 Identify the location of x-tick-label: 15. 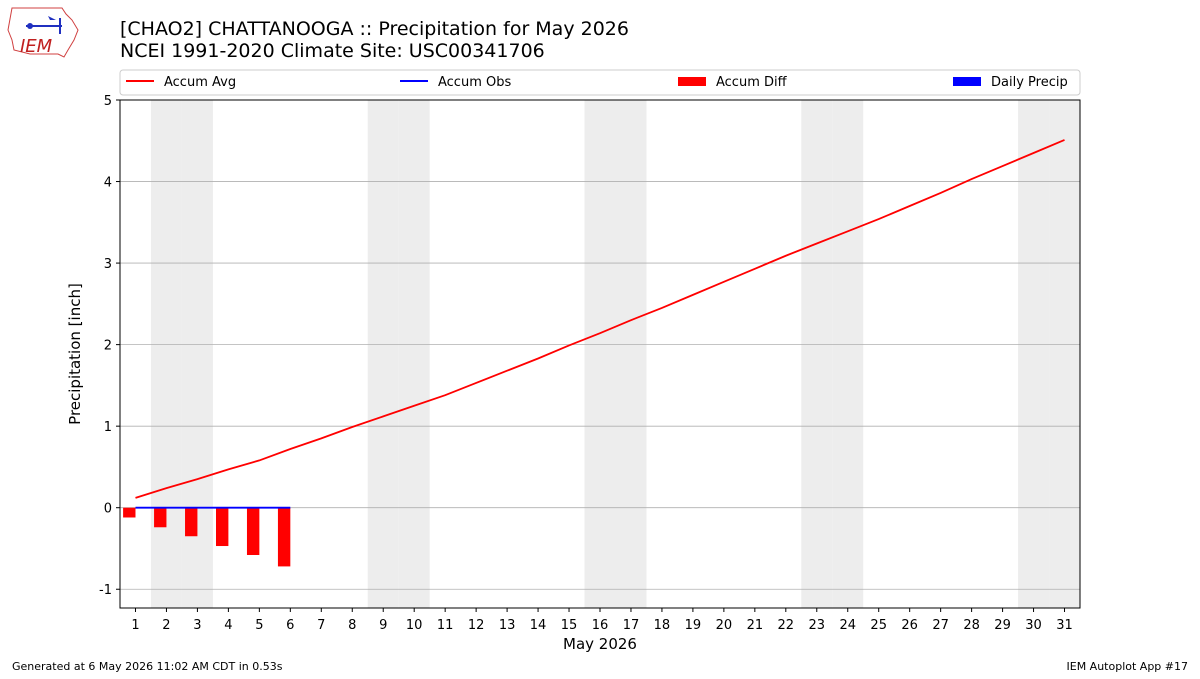
(569, 625).